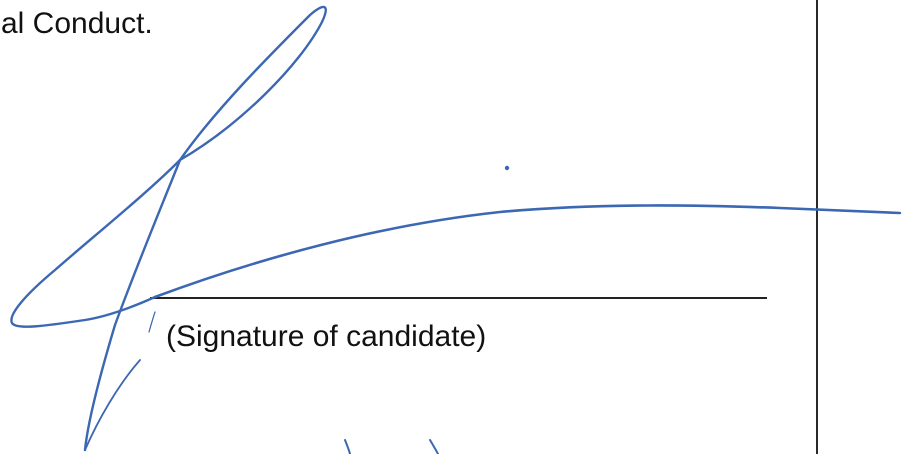  Describe the element at coordinates (817, 227) in the screenshot. I see `column-divider` at that location.